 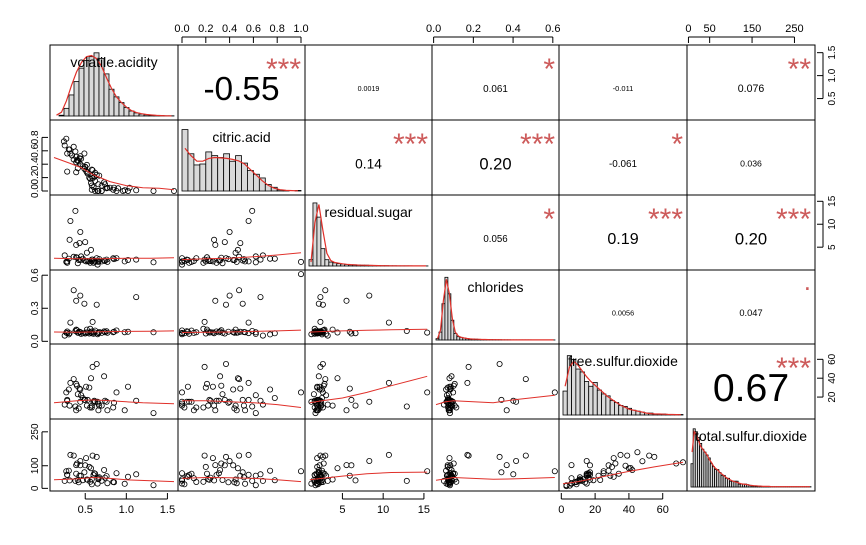 I want to click on top-axis-tick-label: 0.2, so click(x=205, y=29).